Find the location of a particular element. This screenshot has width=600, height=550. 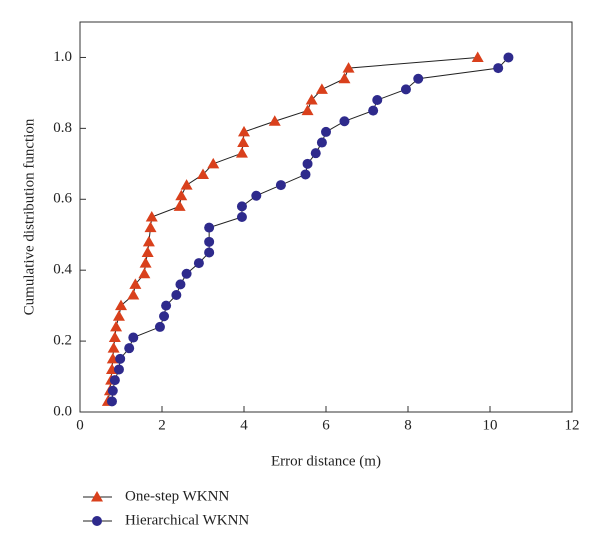

x-tick-label: 4 is located at coordinates (244, 425).